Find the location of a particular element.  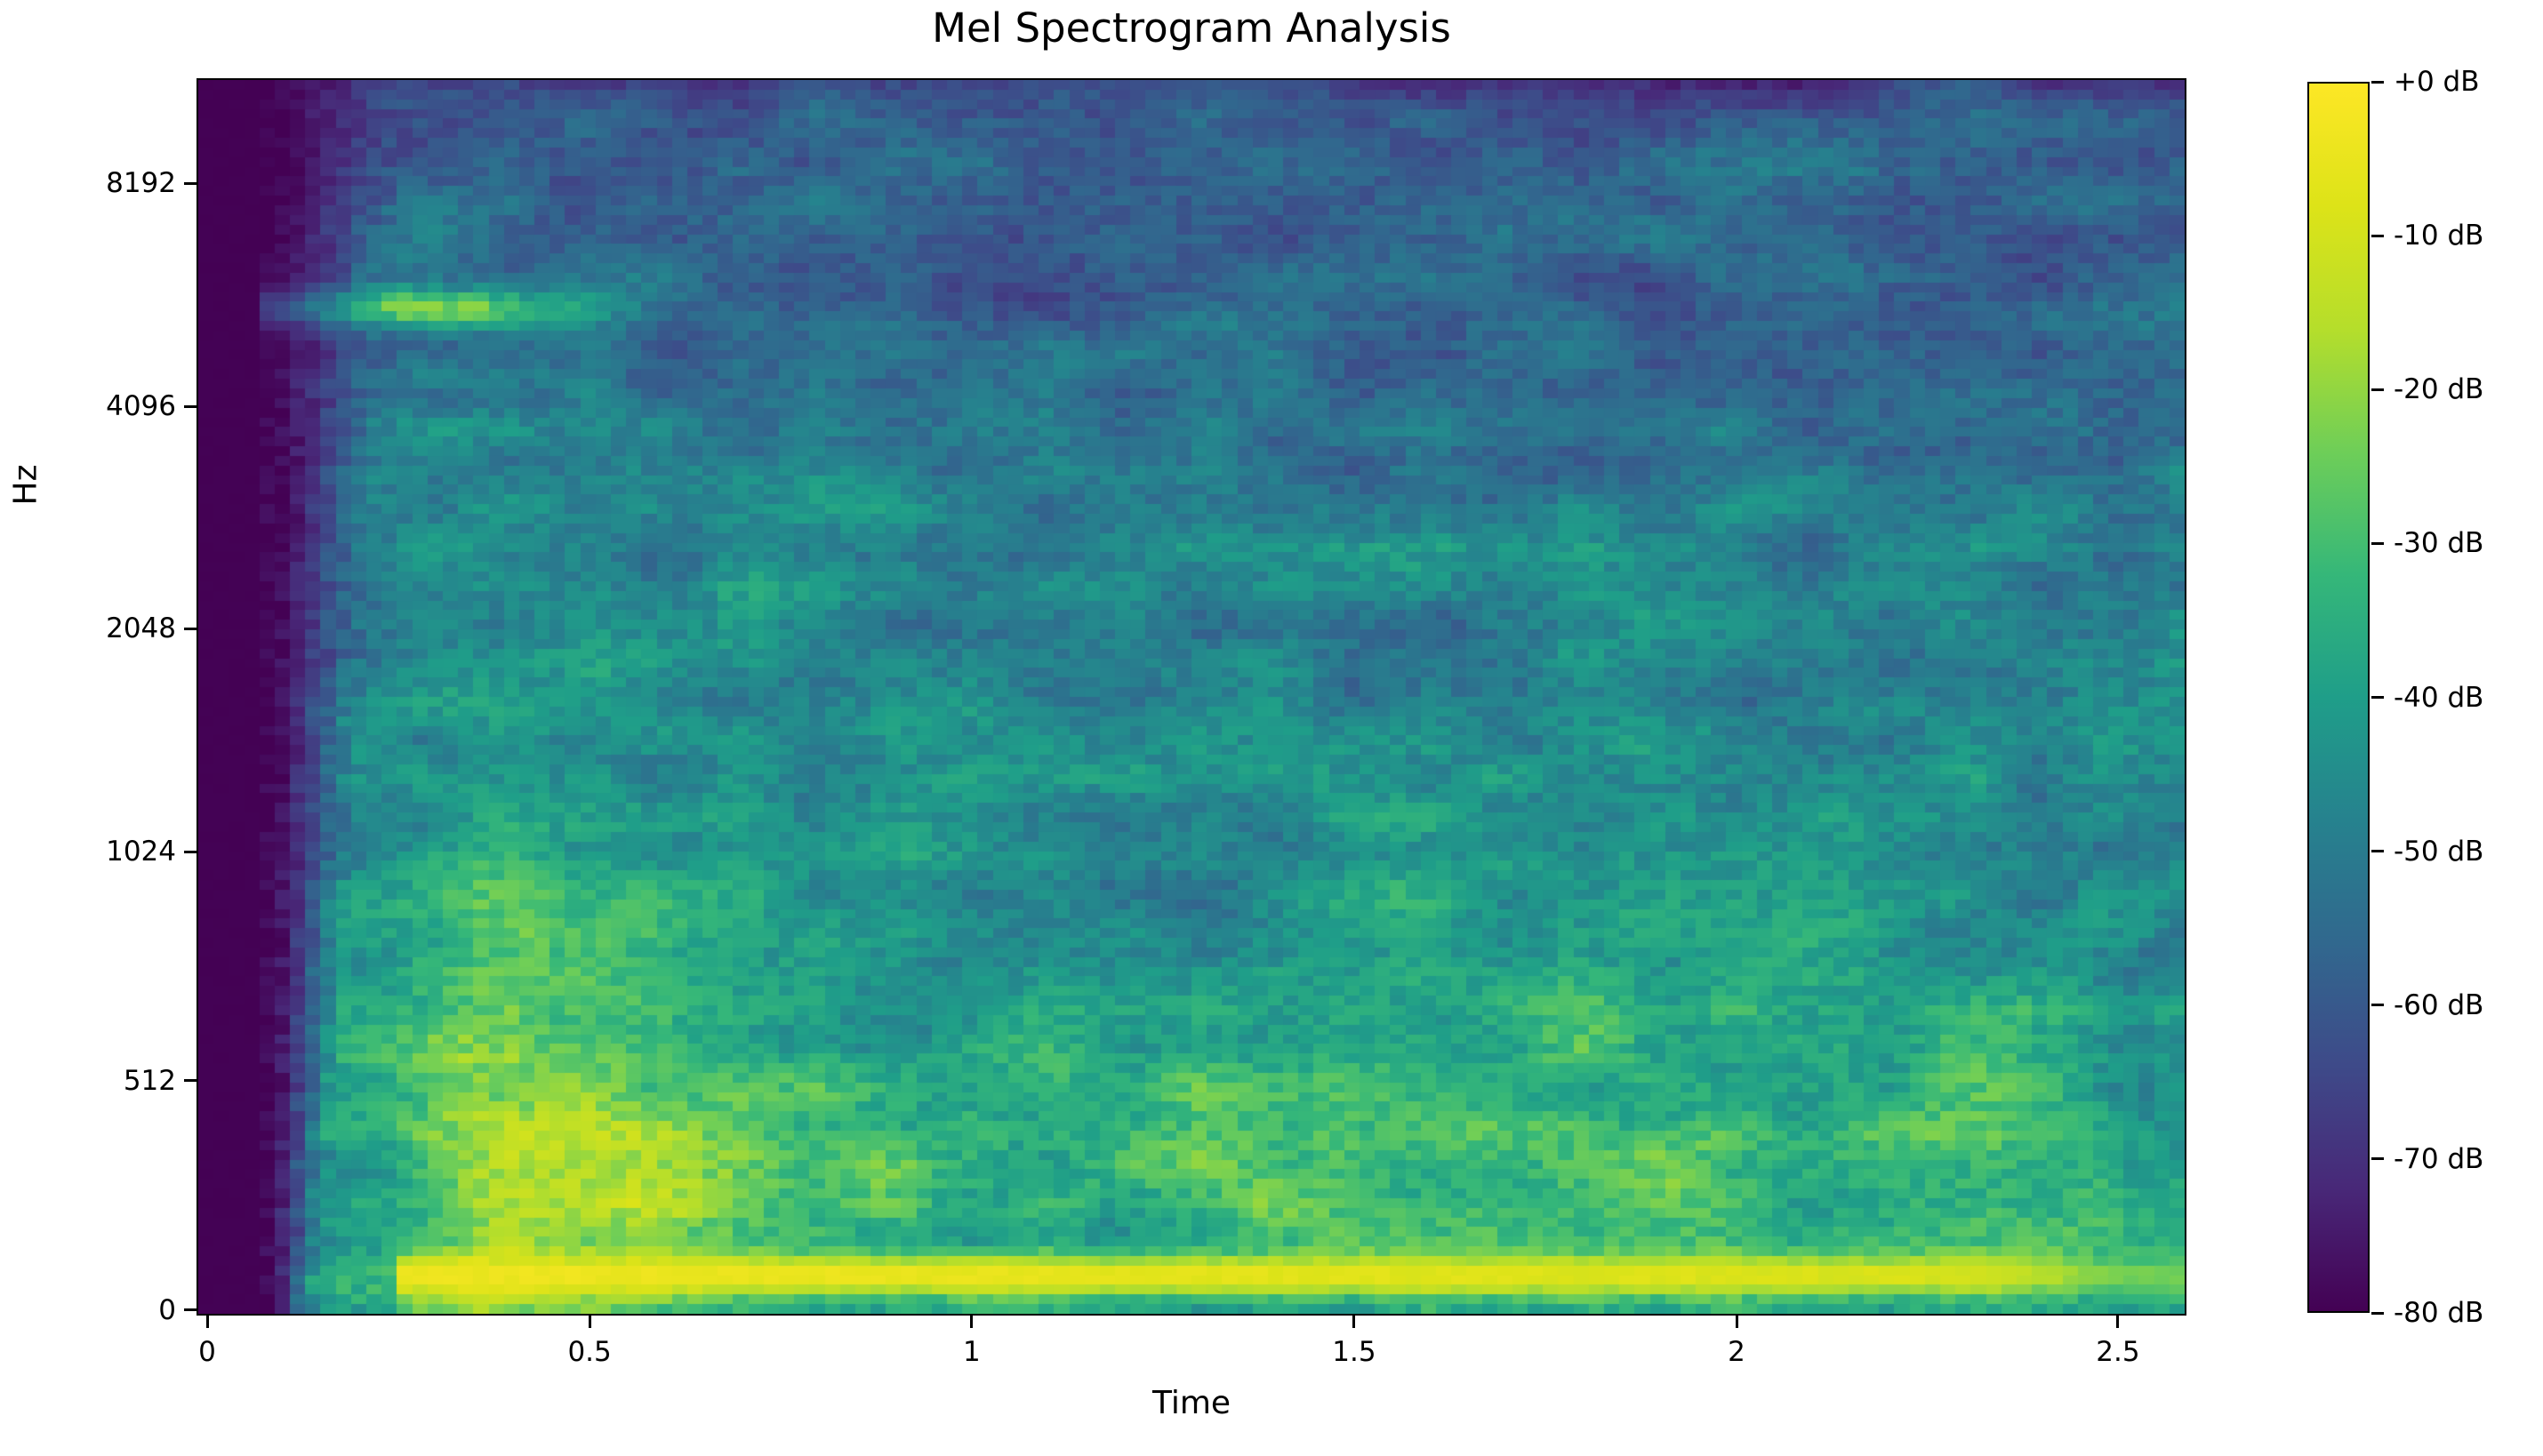

x-tick-label: 2.5 is located at coordinates (2118, 1352).